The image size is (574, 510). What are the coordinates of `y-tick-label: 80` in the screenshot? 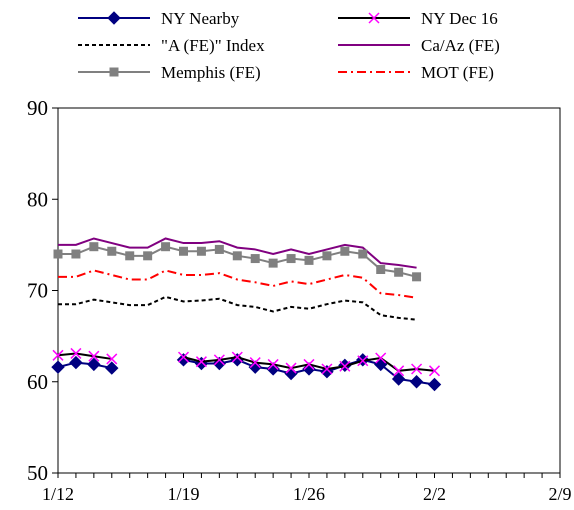 It's located at (37, 199).